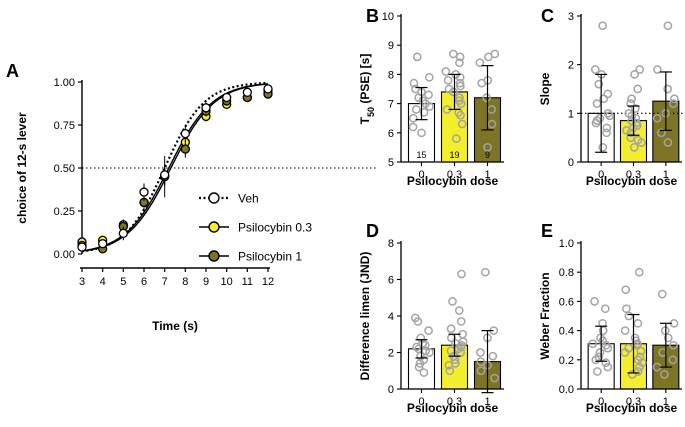 This screenshot has height=427, width=685. What do you see at coordinates (185, 282) in the screenshot?
I see `x-tick-label: 8` at bounding box center [185, 282].